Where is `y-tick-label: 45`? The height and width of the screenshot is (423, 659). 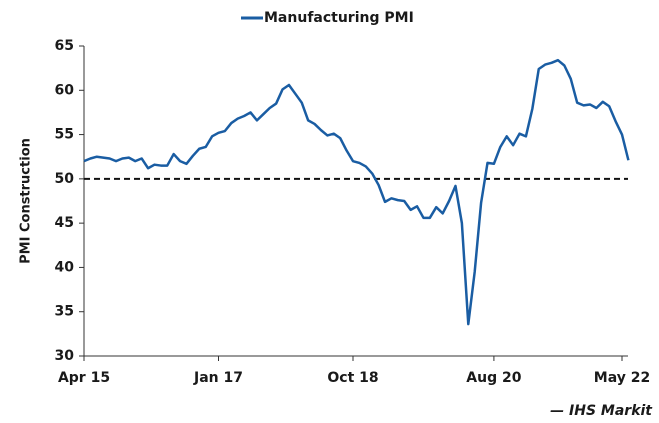
y-tick-label: 45 is located at coordinates (64, 223).